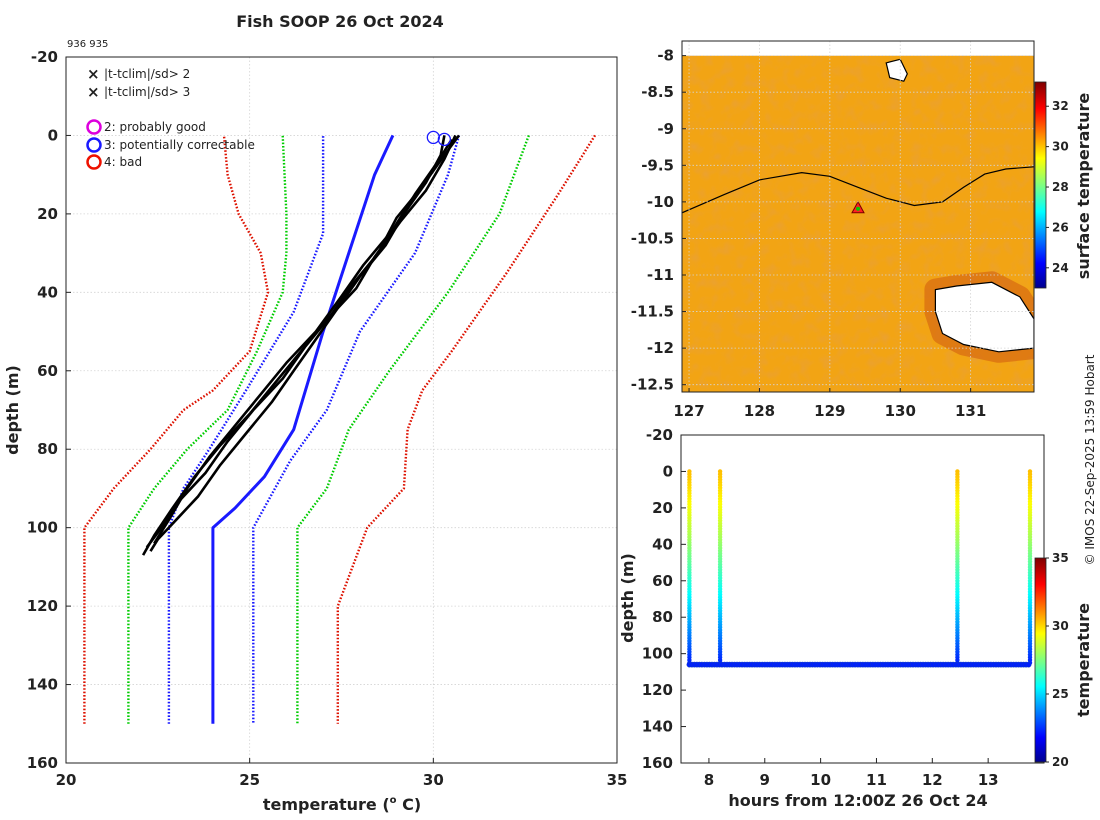  I want to click on map-x-tick-label: 129, so click(829, 411).